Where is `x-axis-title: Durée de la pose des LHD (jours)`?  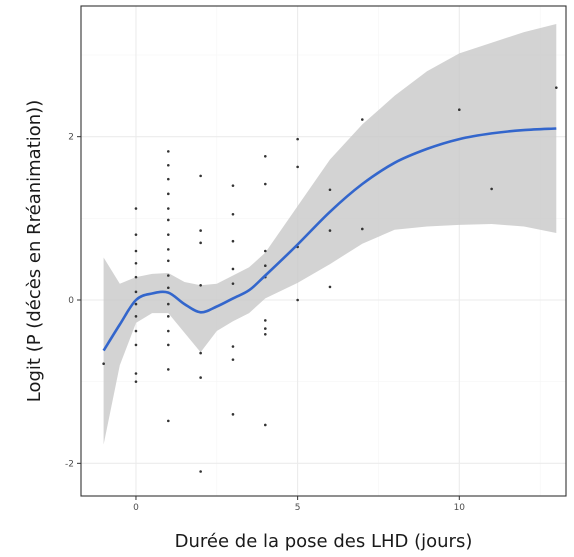
x-axis-title: Durée de la pose des LHD (jours) is located at coordinates (324, 541).